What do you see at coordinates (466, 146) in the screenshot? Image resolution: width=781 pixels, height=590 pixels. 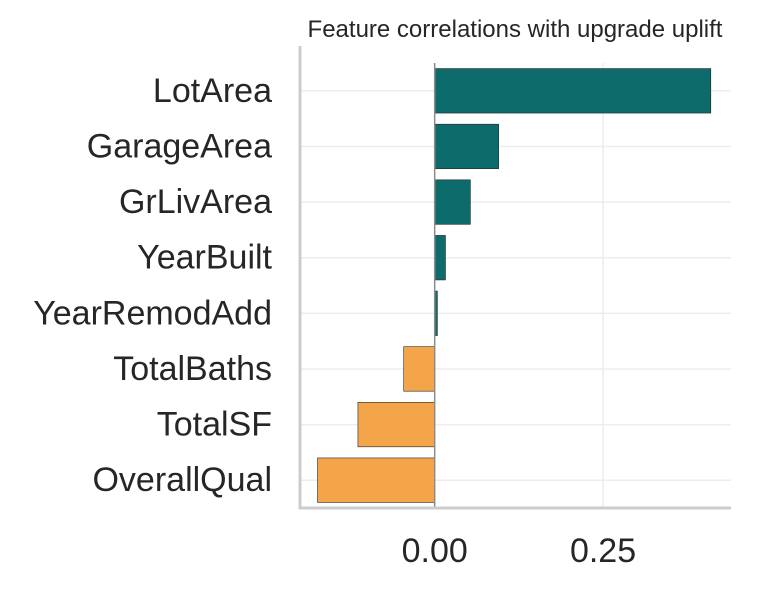 I see `bar-garagearea` at bounding box center [466, 146].